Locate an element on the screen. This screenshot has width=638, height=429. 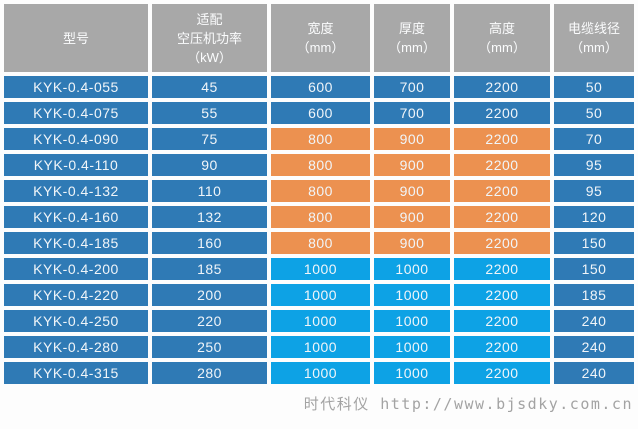
table-row: KYK-0.4-250 220 1000 1000 2200 240 is located at coordinates (319, 321).